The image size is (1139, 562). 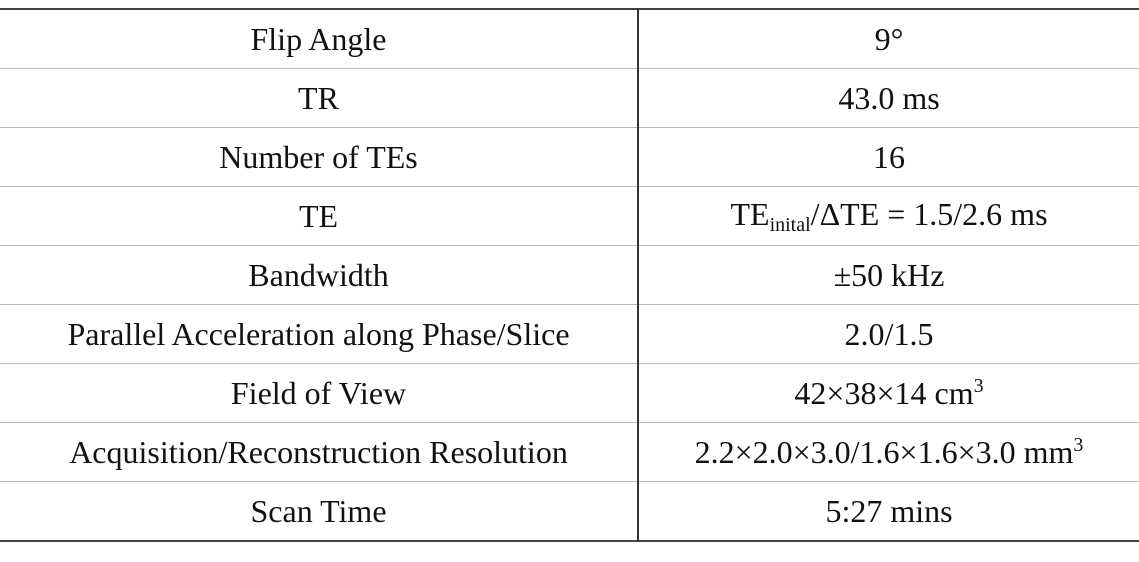 I want to click on parameter-cell: Bandwidth, so click(x=319, y=275).